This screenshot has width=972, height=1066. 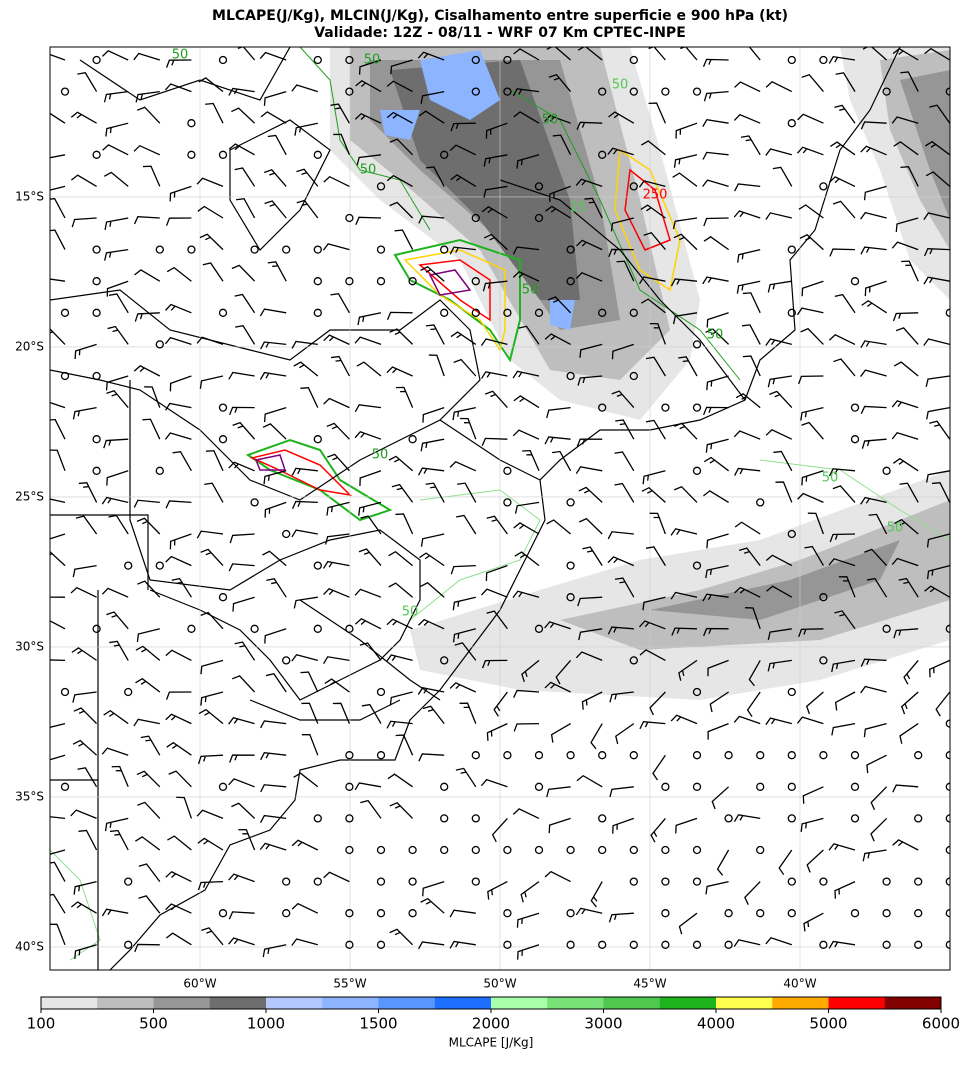 I want to click on contour-label: 50, so click(x=372, y=60).